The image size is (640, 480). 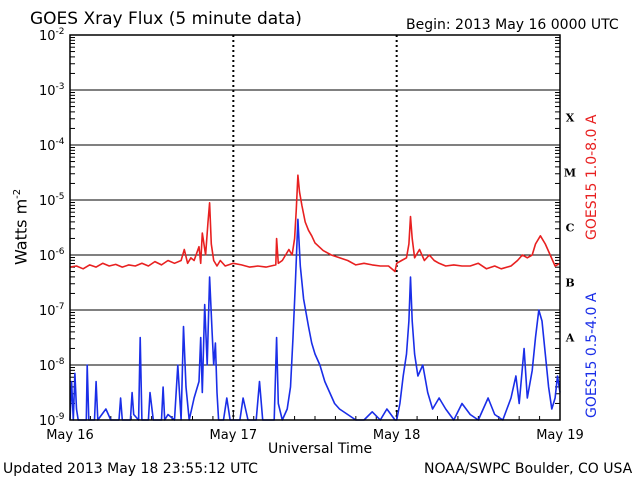 What do you see at coordinates (52, 365) in the screenshot?
I see `y-tick-label: 10⁻⁸` at bounding box center [52, 365].